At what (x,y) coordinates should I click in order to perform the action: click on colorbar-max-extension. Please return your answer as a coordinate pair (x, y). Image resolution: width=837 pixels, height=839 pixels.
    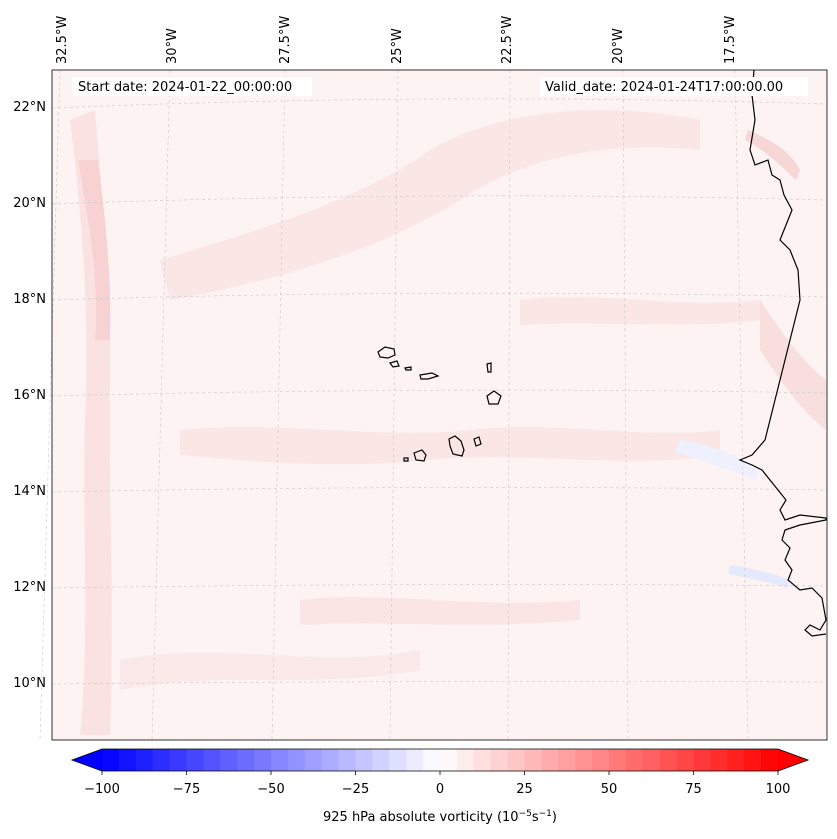
    Looking at the image, I should click on (793, 760).